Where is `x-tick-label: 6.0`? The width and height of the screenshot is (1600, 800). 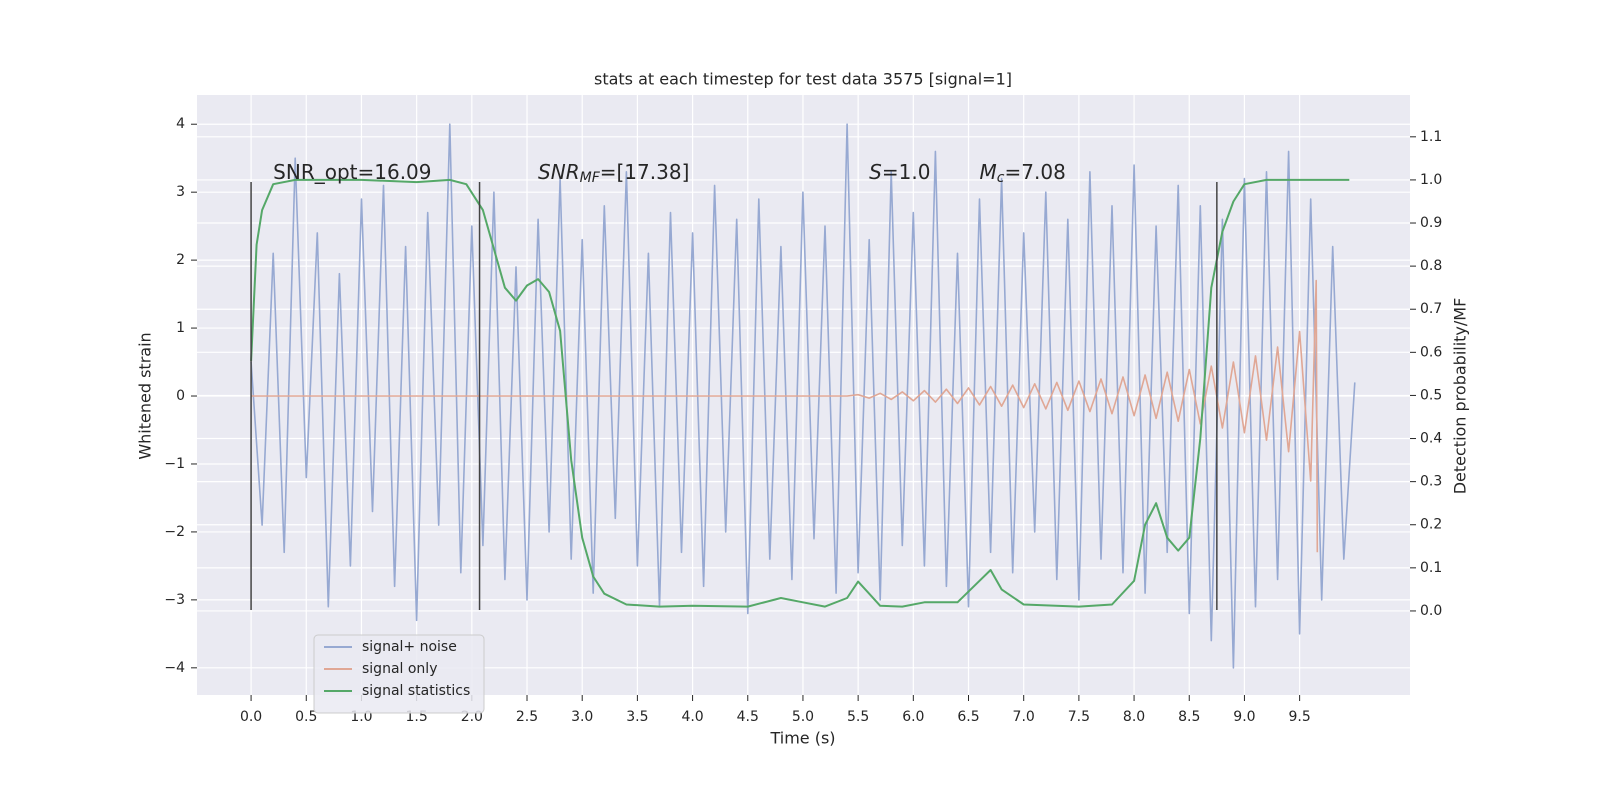
x-tick-label: 6.0 is located at coordinates (913, 717).